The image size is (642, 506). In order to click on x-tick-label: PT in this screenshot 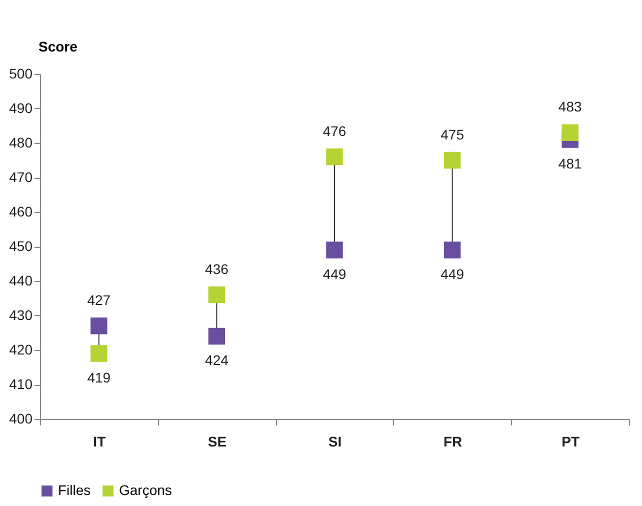, I will do `click(571, 442)`.